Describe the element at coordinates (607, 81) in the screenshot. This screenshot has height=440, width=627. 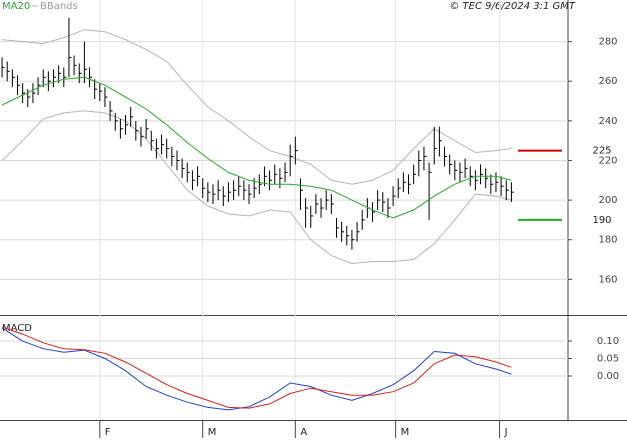
I see `y-tick-label: 260` at that location.